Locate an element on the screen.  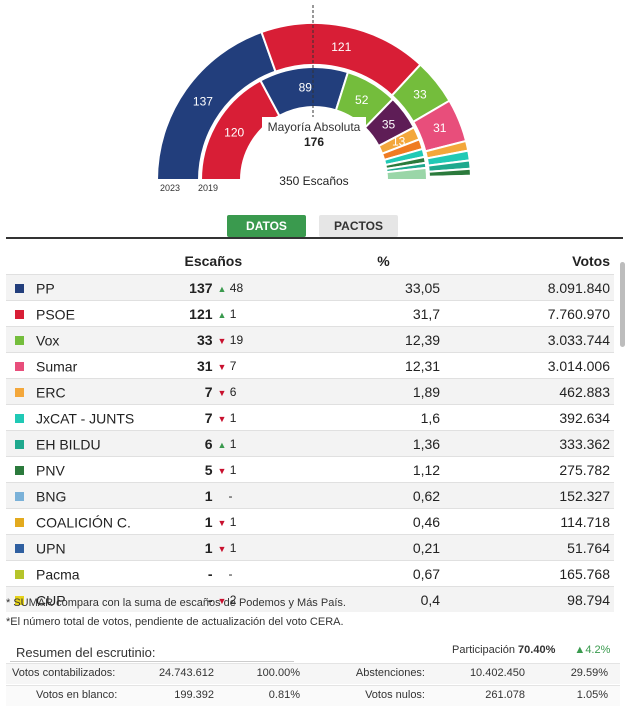
table-row: JxCAT - JUNTS 7 ▼ 1 1,6 392.634 is located at coordinates (310, 417).